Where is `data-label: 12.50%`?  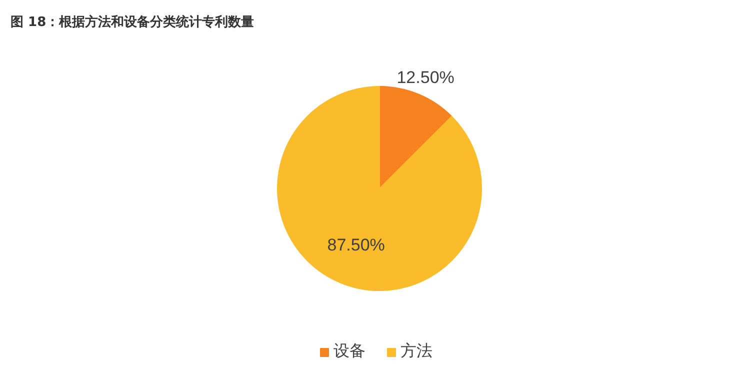 data-label: 12.50% is located at coordinates (425, 77).